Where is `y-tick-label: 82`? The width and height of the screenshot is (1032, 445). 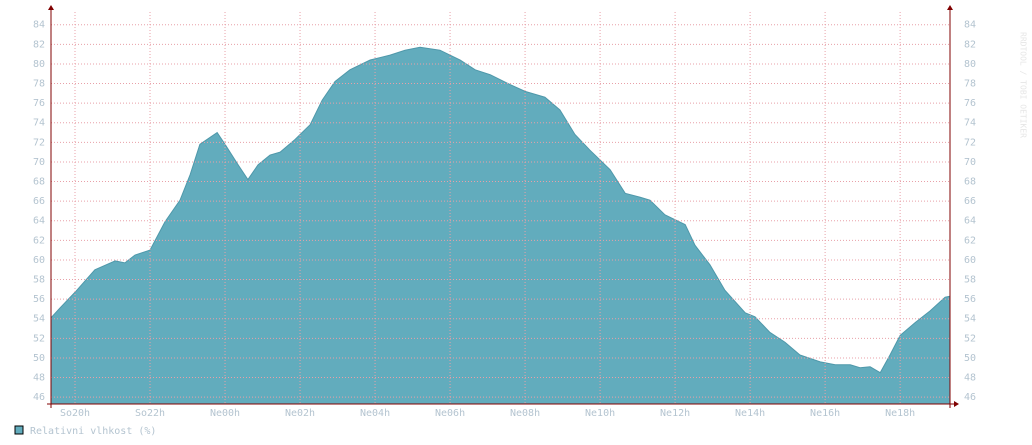
y-tick-label: 82 is located at coordinates (39, 44).